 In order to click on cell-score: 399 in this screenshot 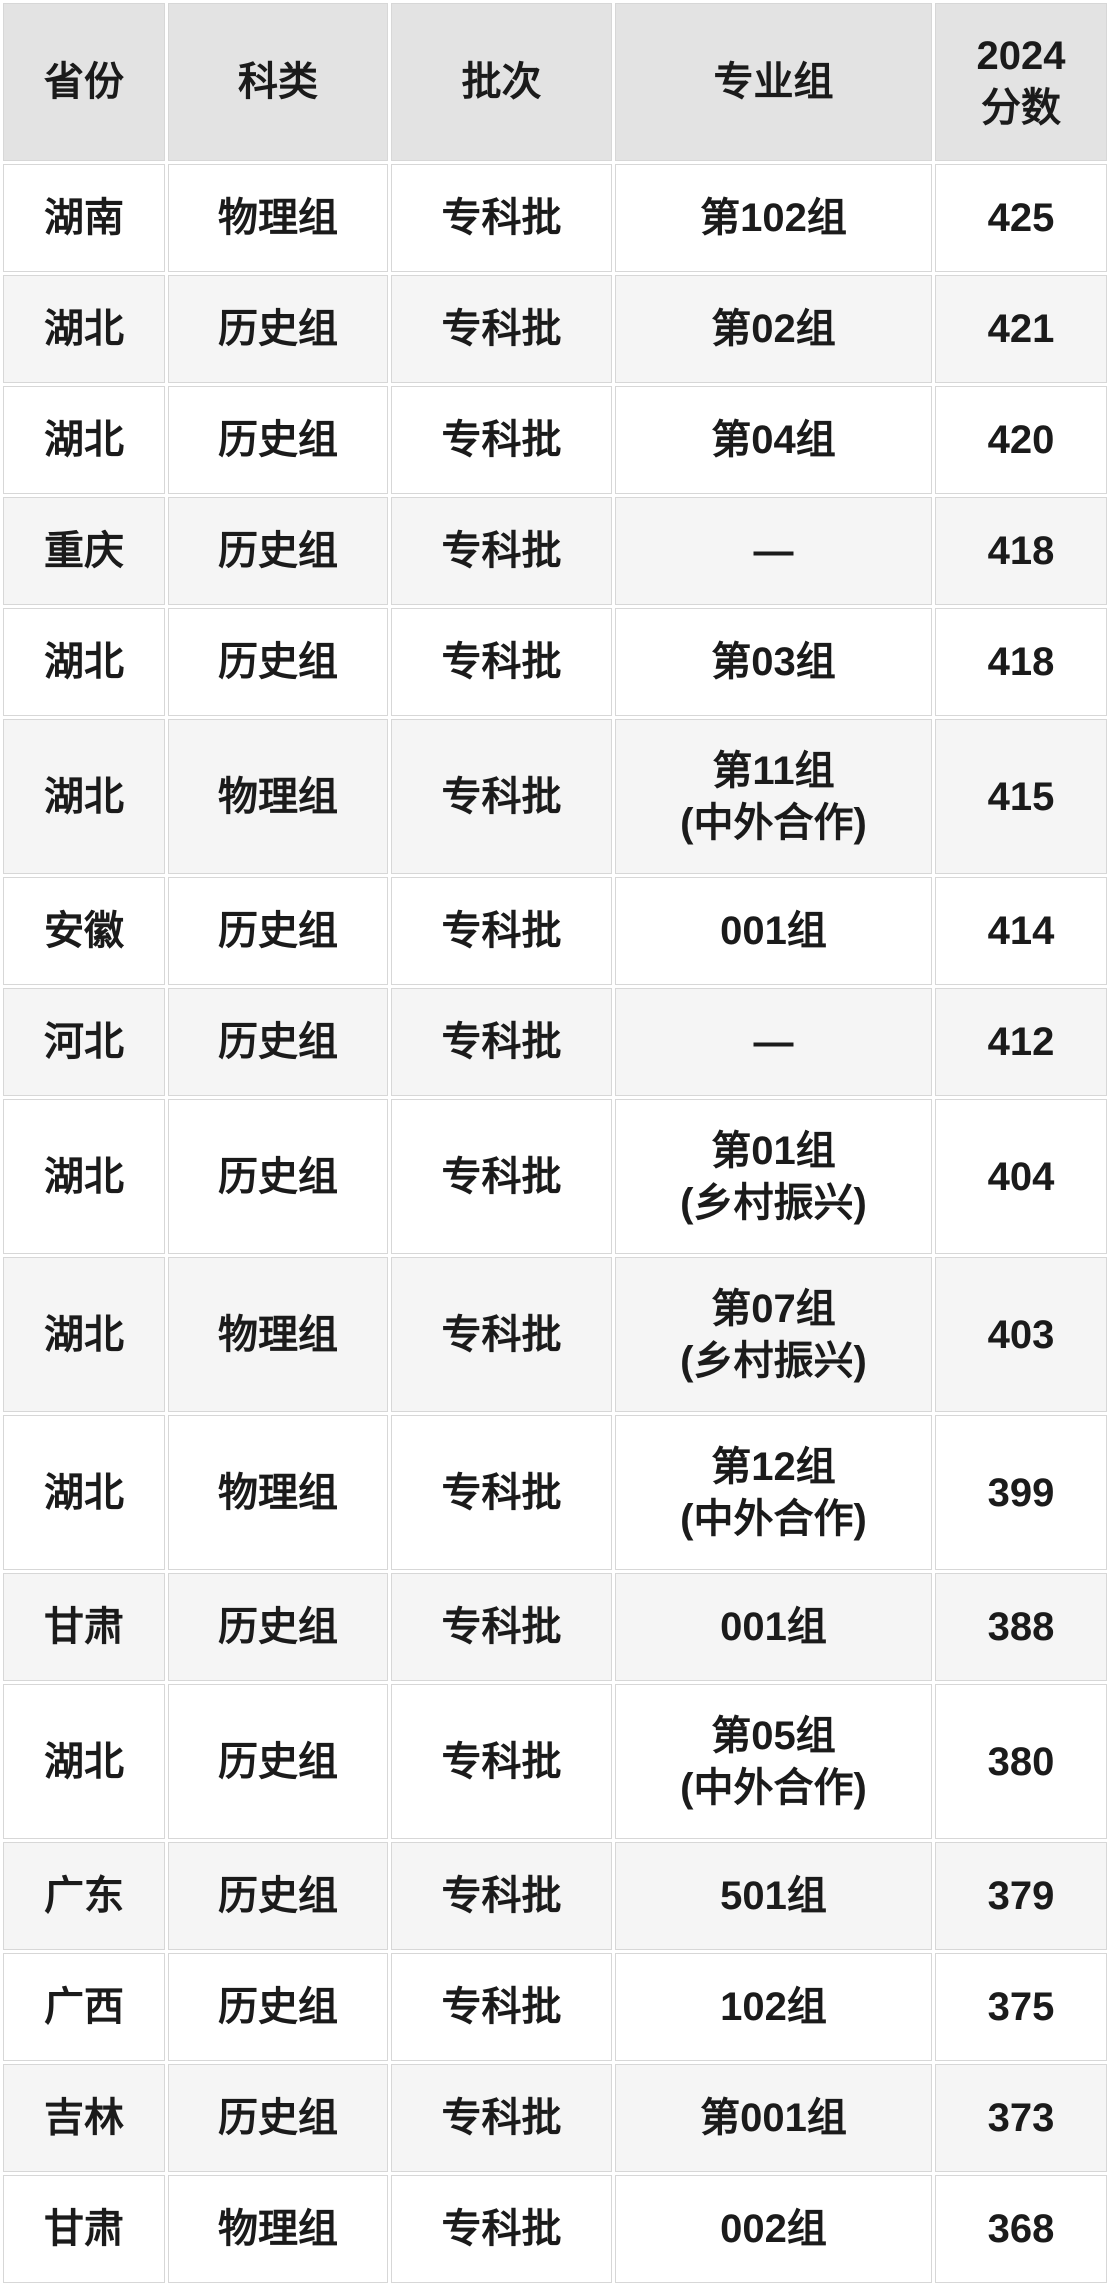, I will do `click(1021, 1492)`.